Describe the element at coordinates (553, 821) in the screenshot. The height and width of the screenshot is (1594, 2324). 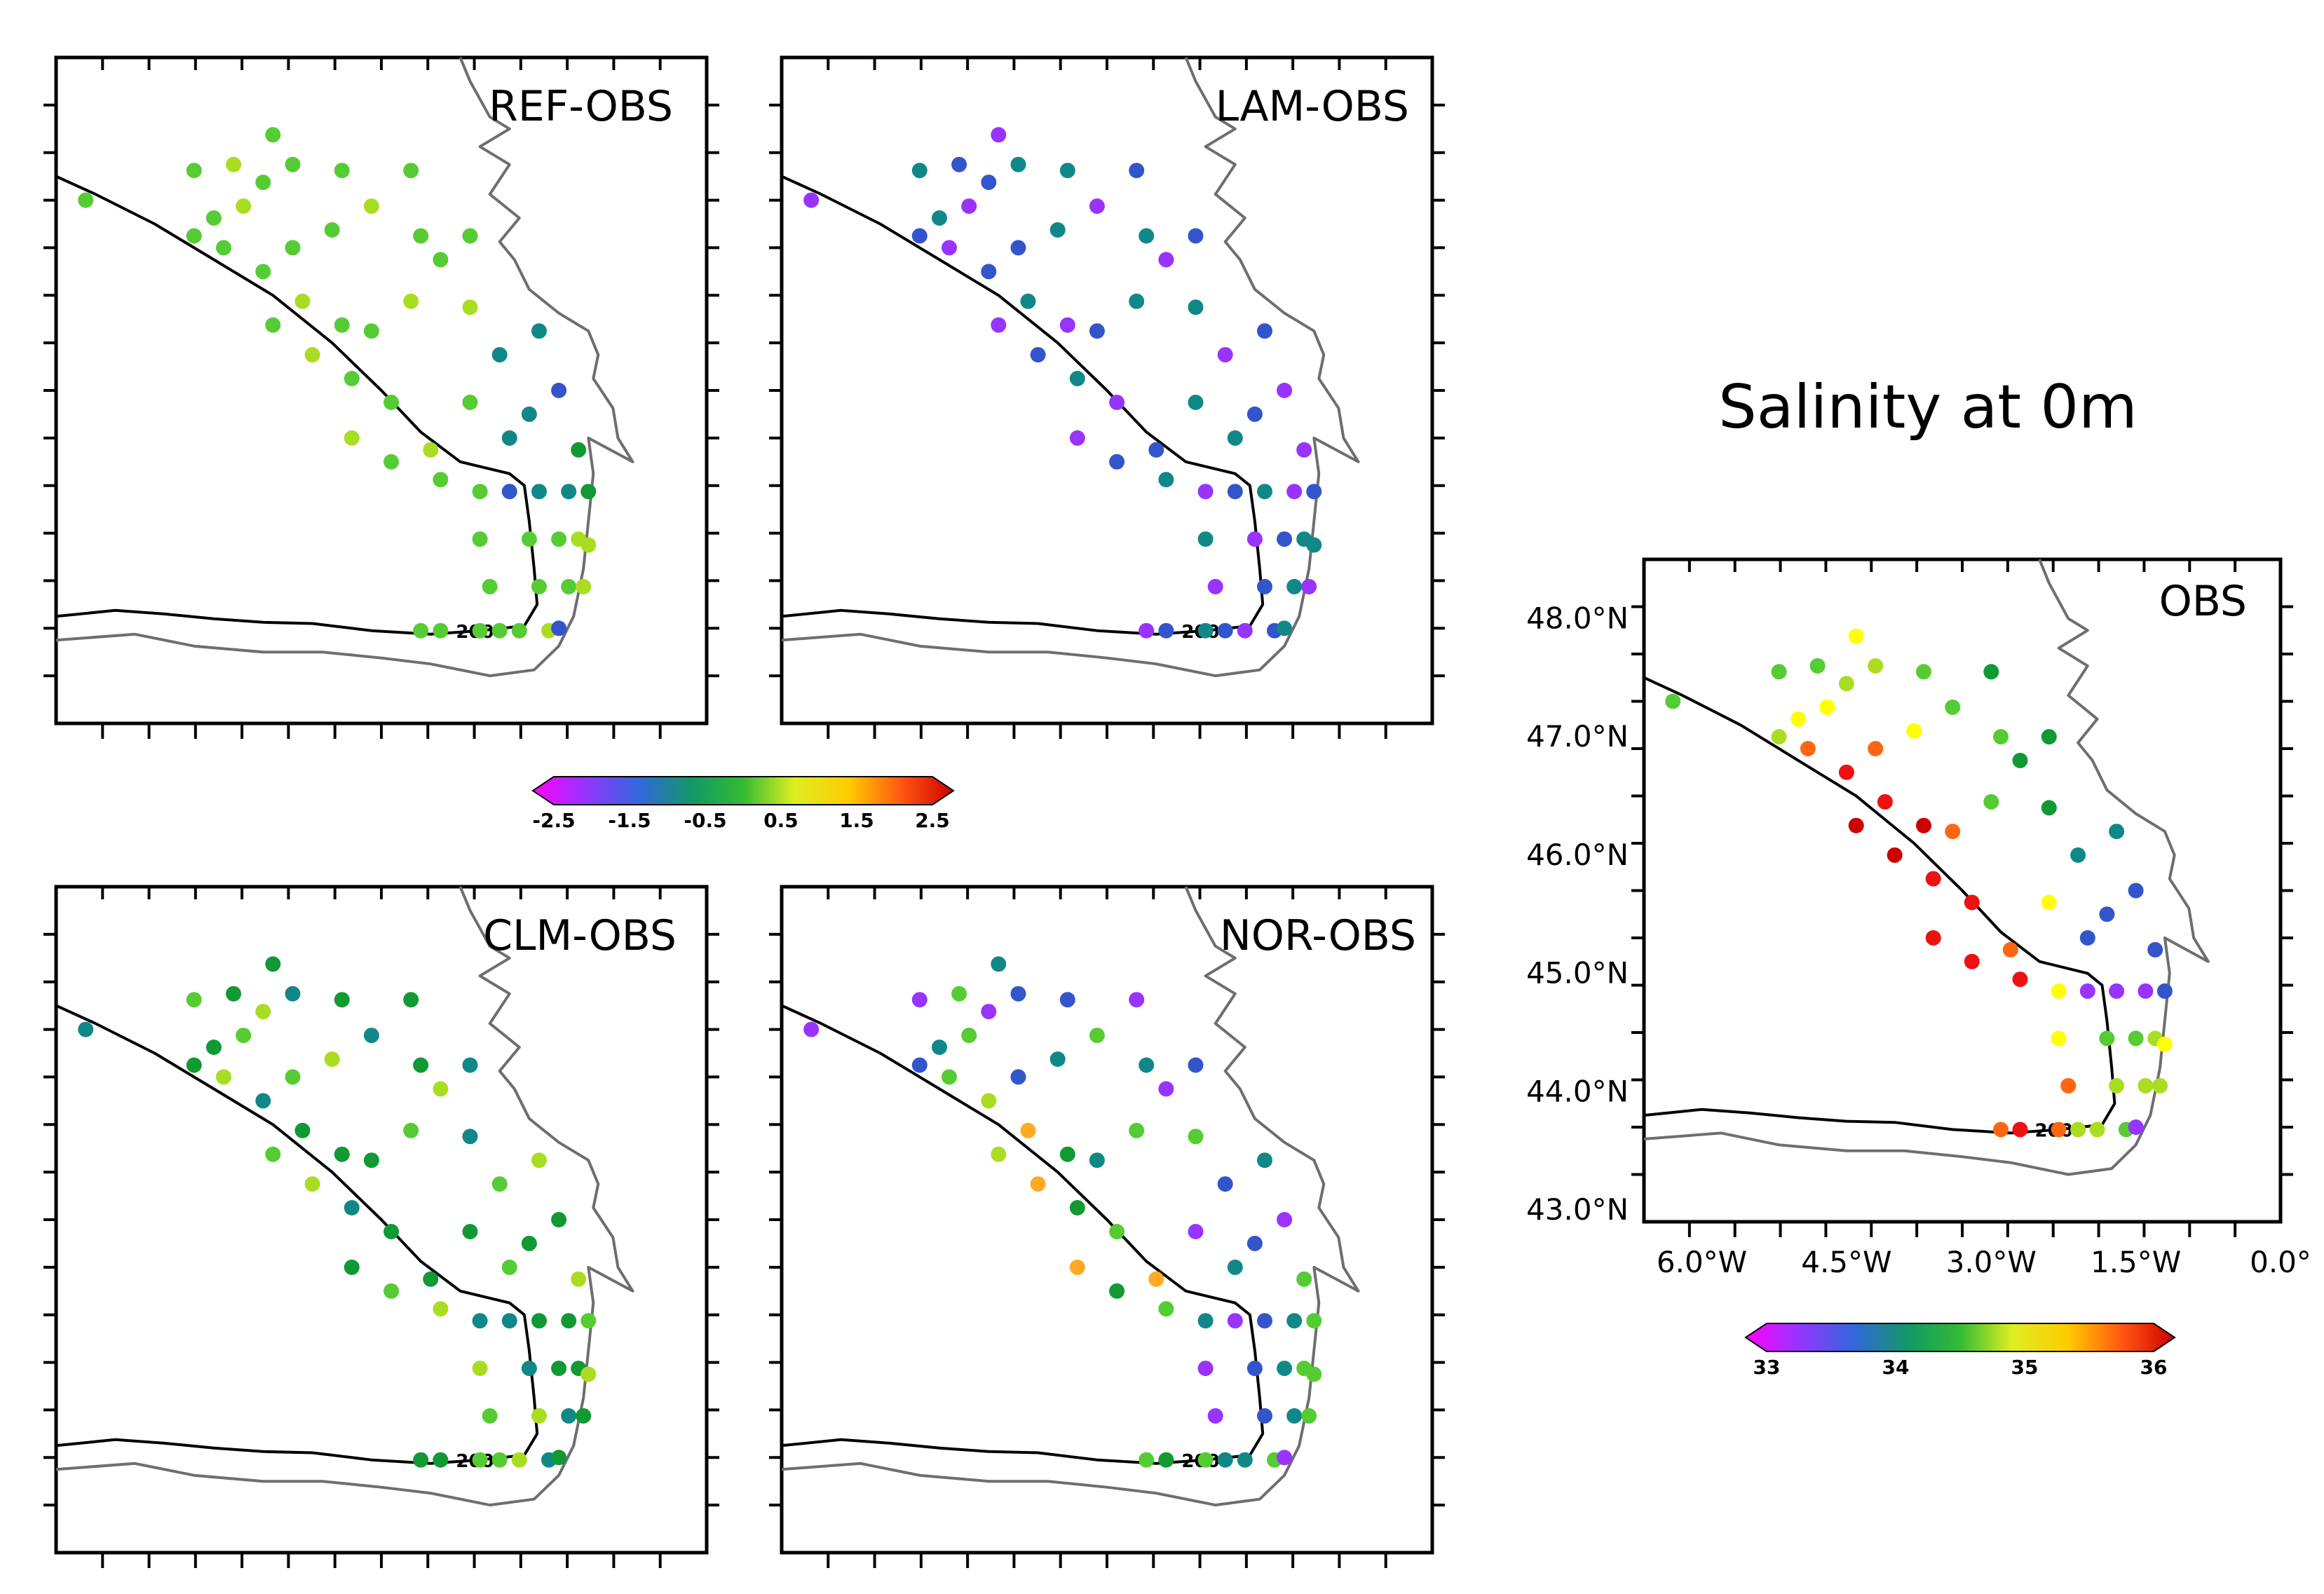
I see `colorbar-tick-label: -2.5` at that location.